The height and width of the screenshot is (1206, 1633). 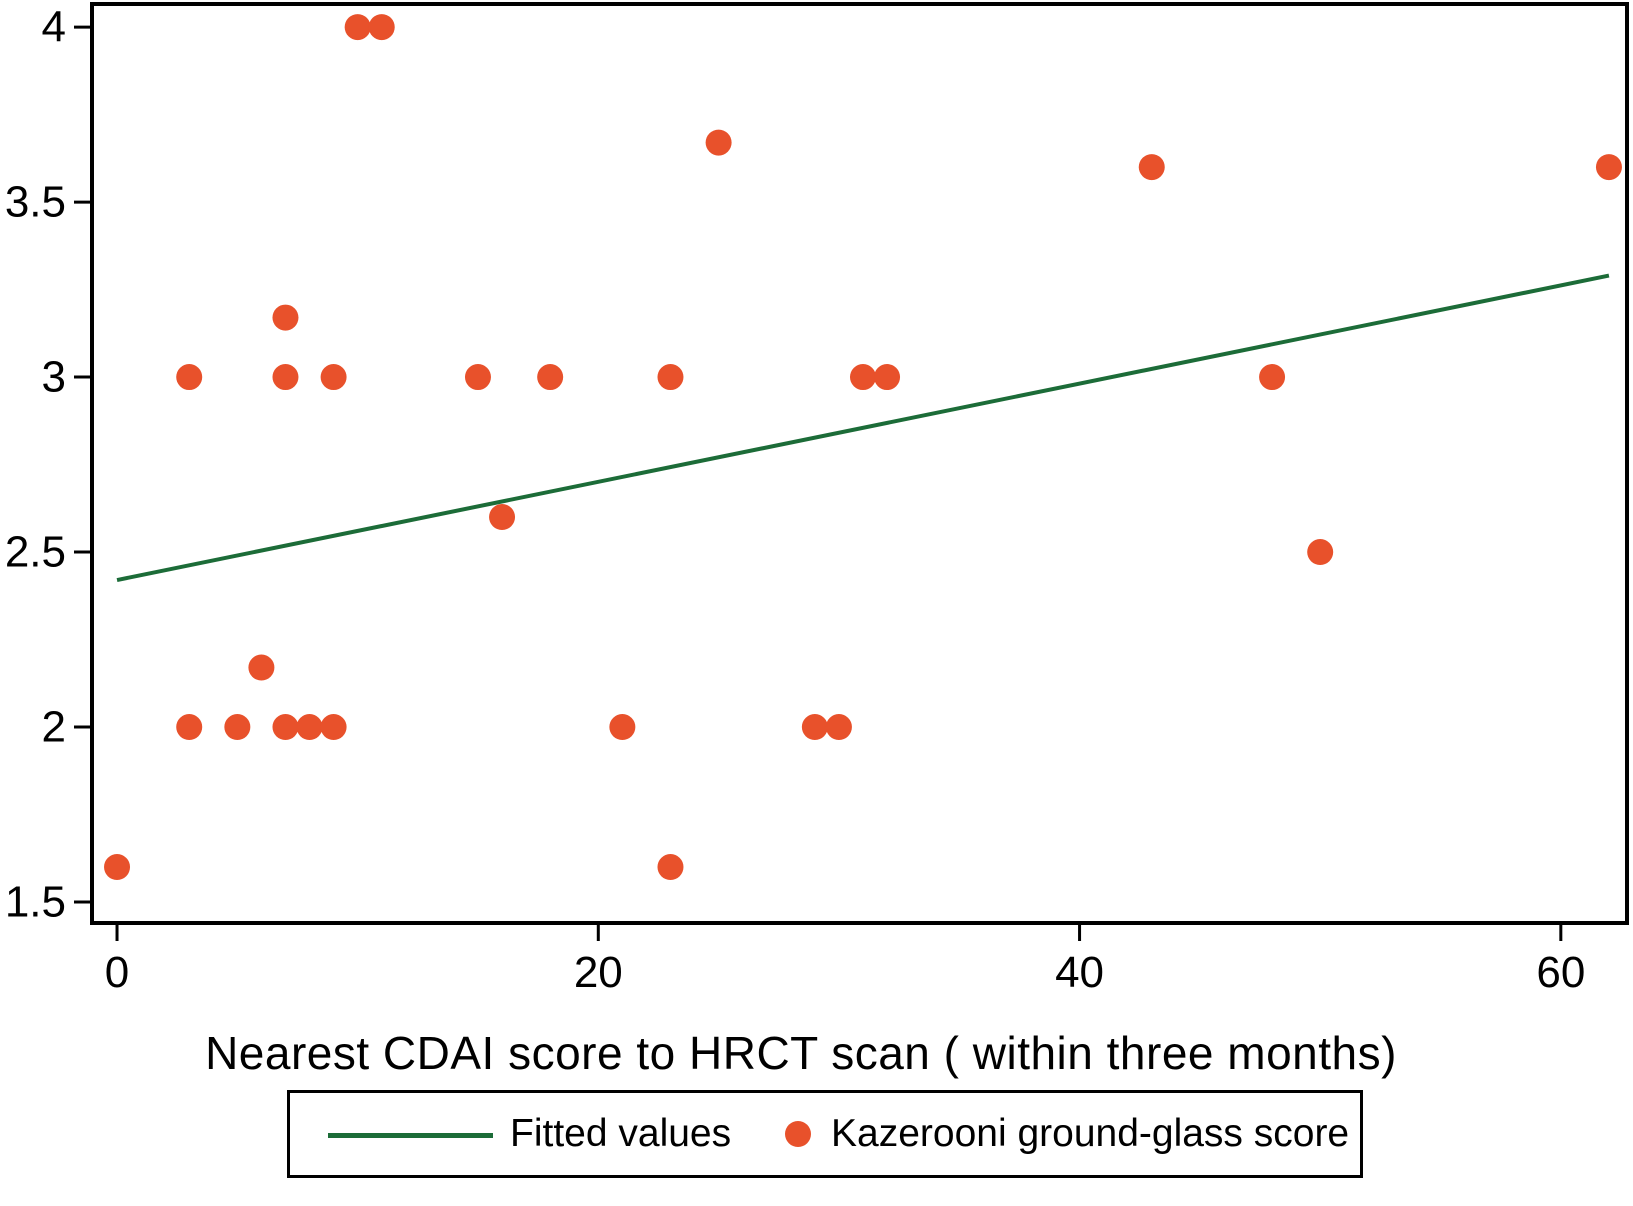 What do you see at coordinates (117, 972) in the screenshot?
I see `x-tick-label: 0` at bounding box center [117, 972].